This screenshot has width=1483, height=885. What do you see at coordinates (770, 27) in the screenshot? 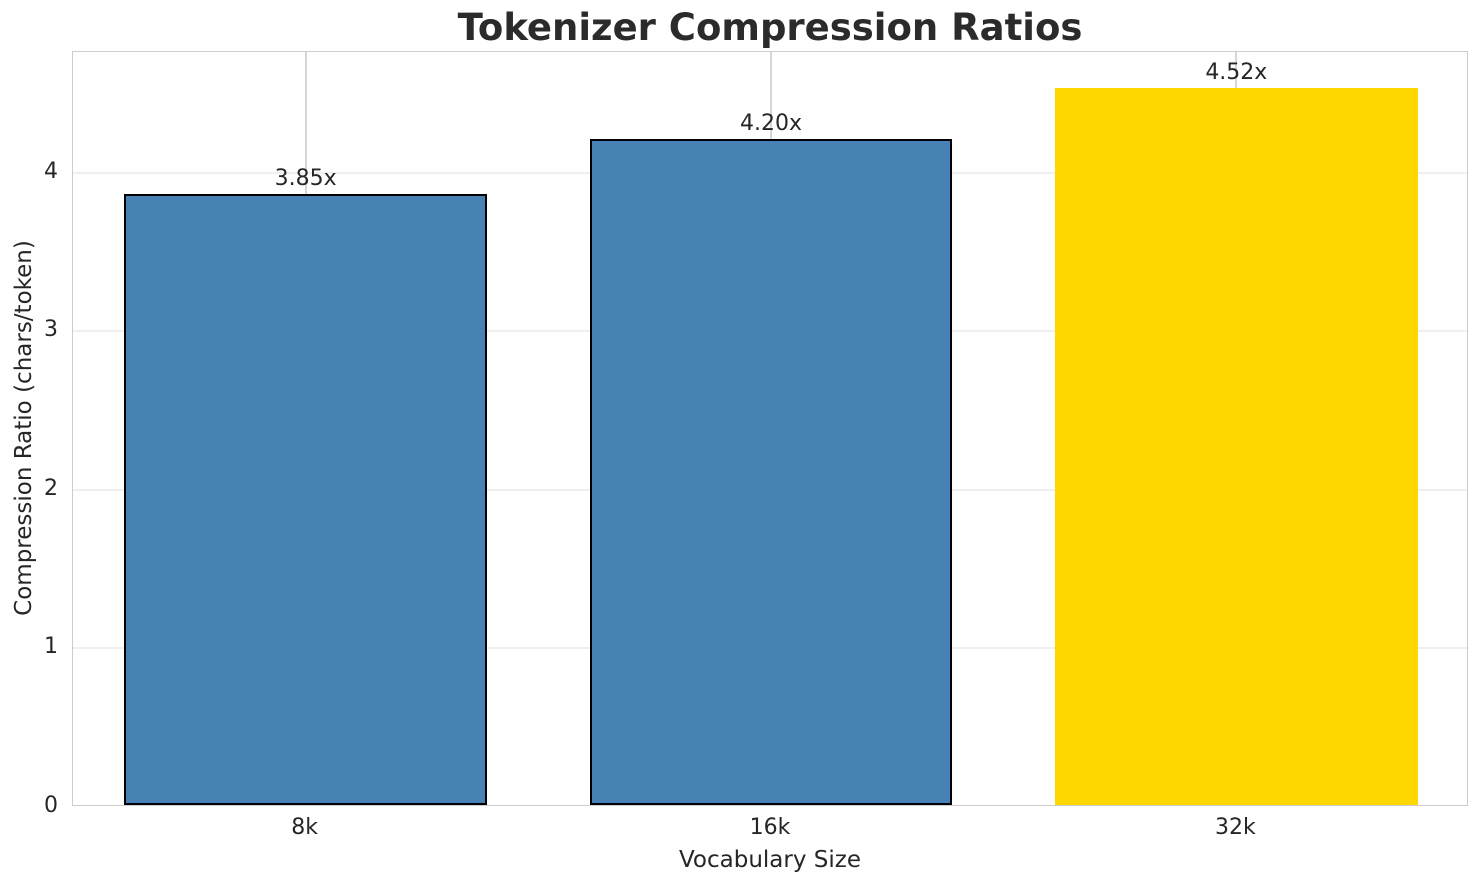
I see `chart-title: Tokenizer Compression Ratios` at bounding box center [770, 27].